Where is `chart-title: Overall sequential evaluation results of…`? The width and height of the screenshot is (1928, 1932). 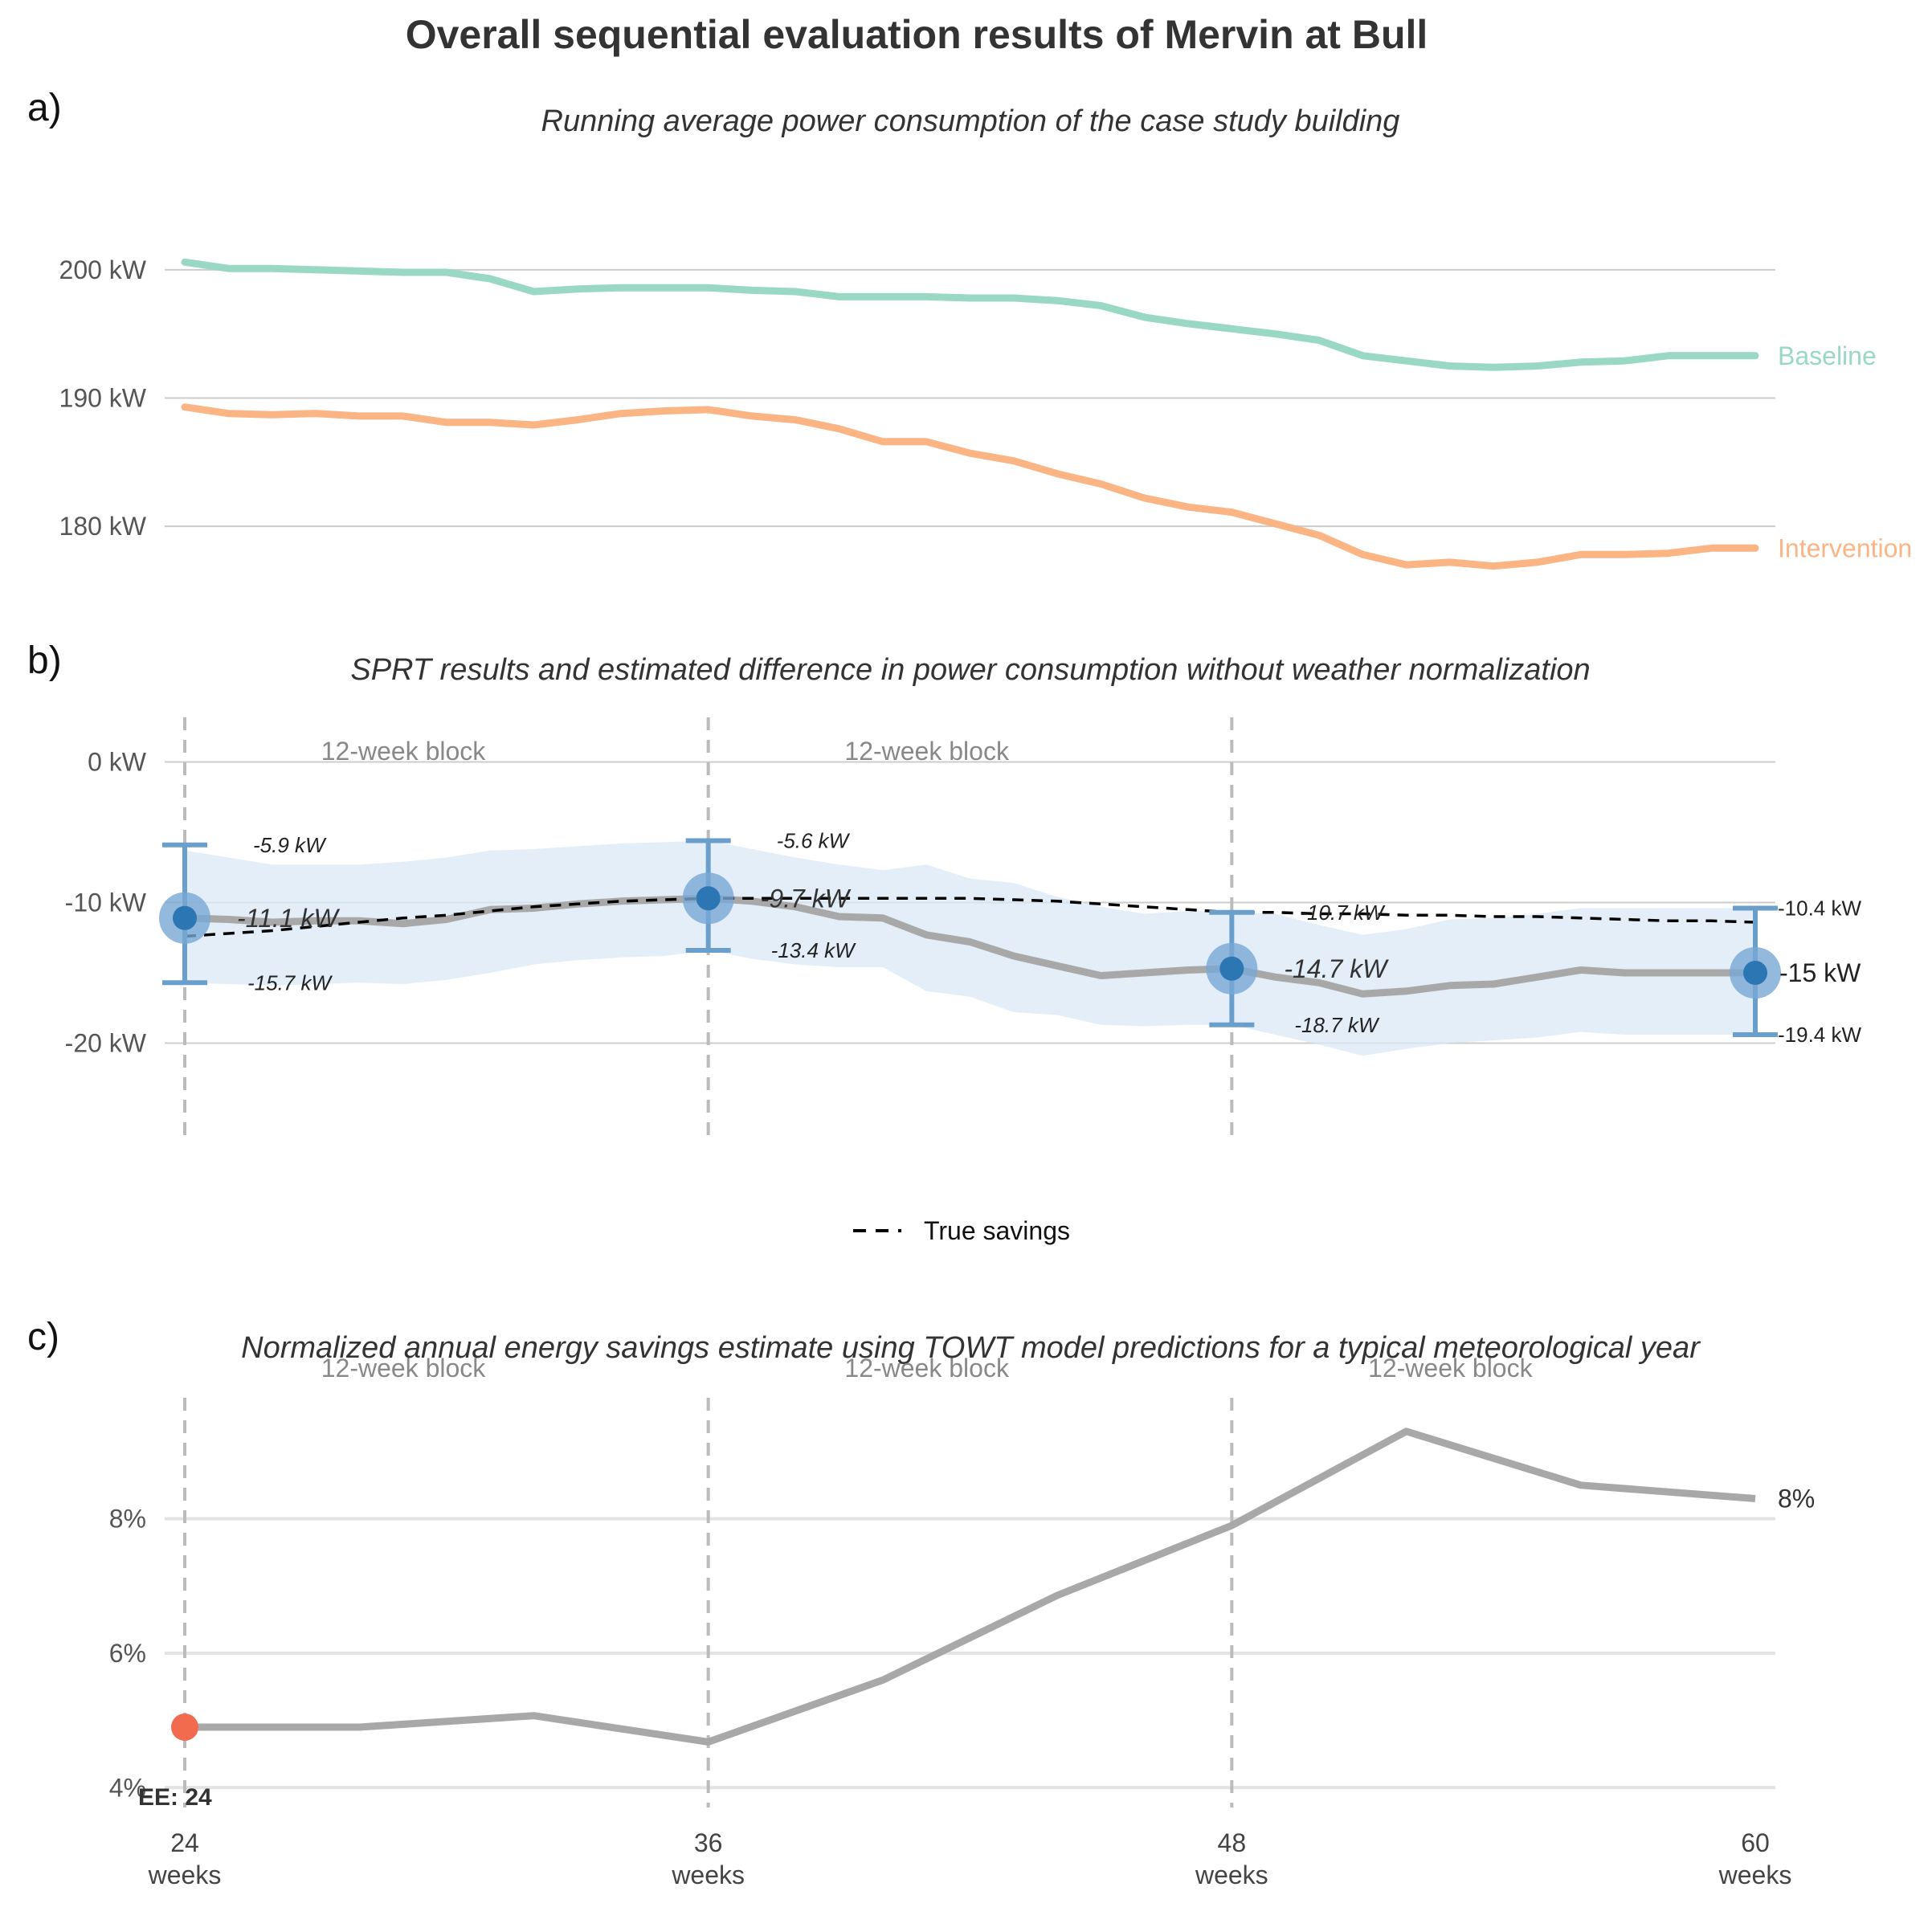 chart-title: Overall sequential evaluation results of… is located at coordinates (917, 34).